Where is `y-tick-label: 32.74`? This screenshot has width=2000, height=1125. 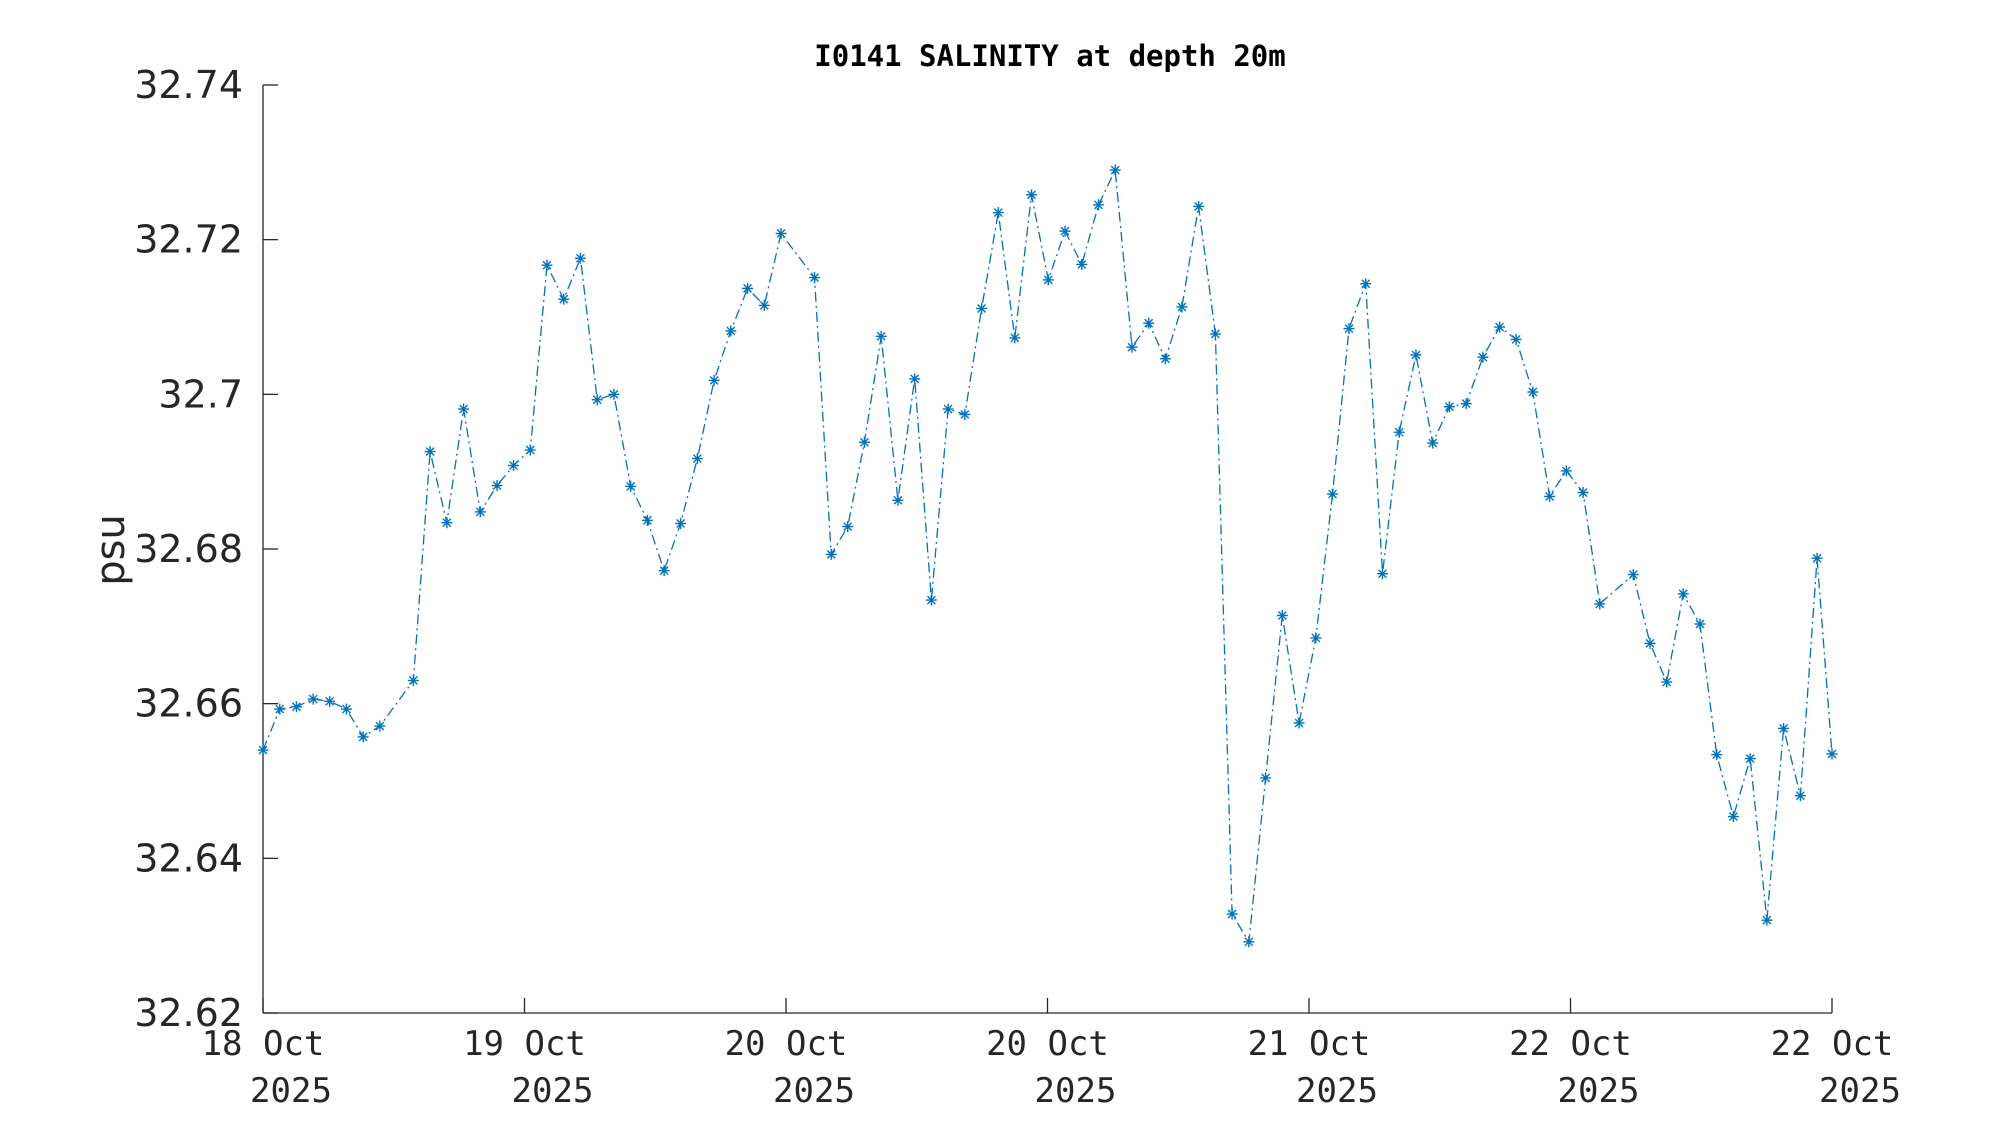
y-tick-label: 32.74 is located at coordinates (188, 85).